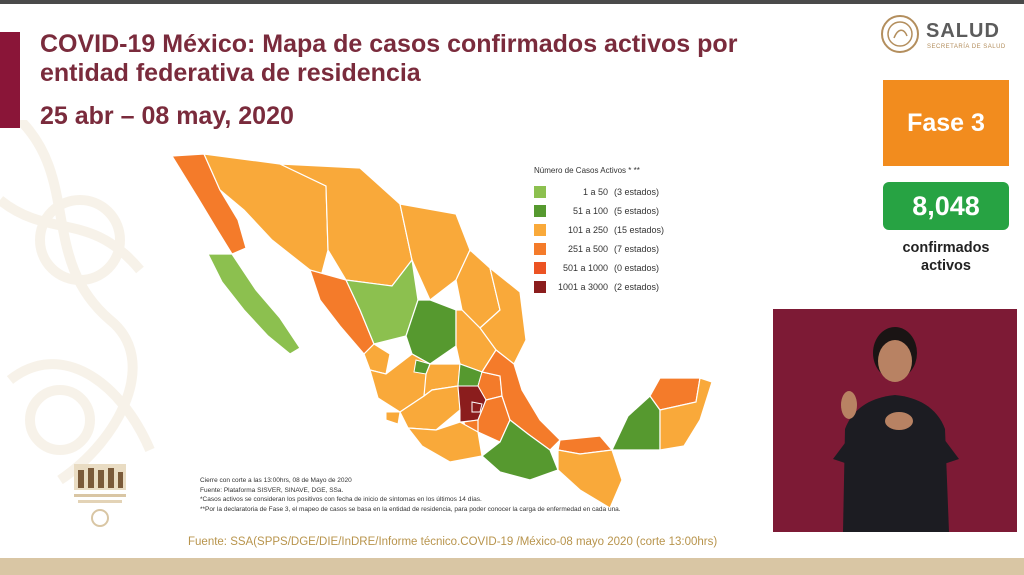  What do you see at coordinates (595, 191) in the screenshot?
I see `legend-range: 1 a 50` at bounding box center [595, 191].